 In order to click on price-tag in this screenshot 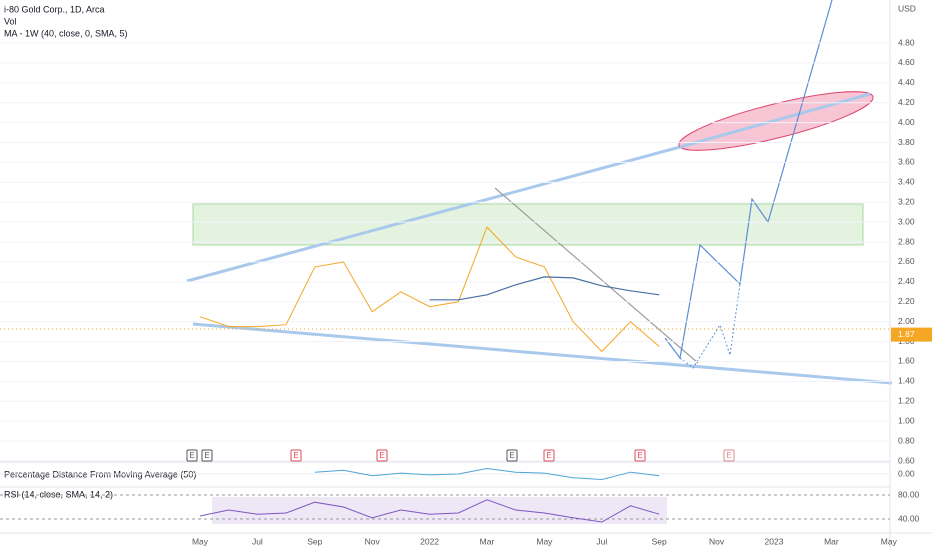, I will do `click(911, 334)`.